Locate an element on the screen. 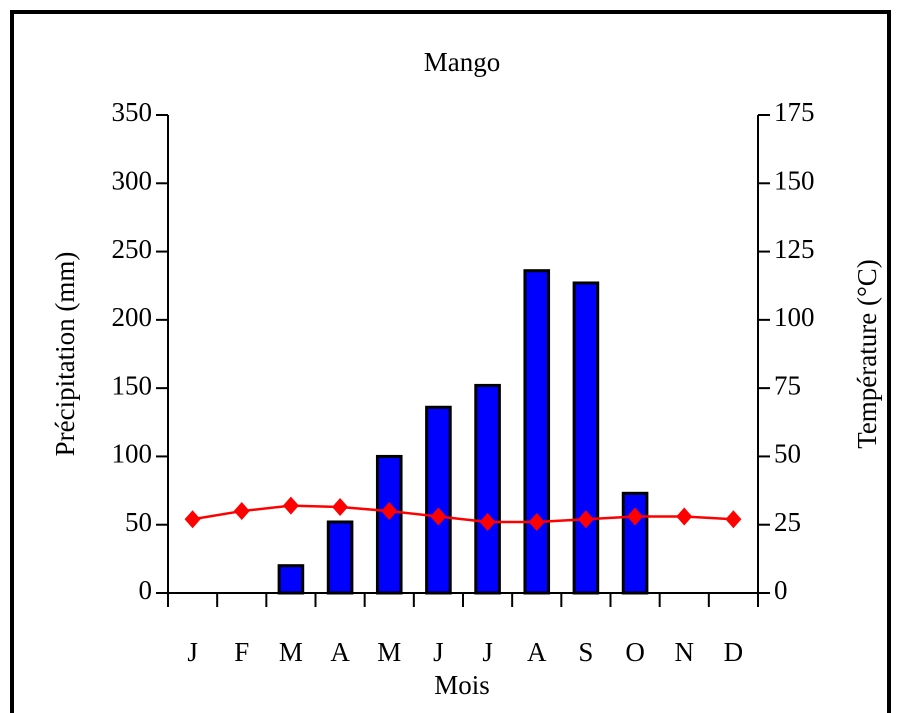 The image size is (899, 713). y2-tick-label: 150 is located at coordinates (794, 180).